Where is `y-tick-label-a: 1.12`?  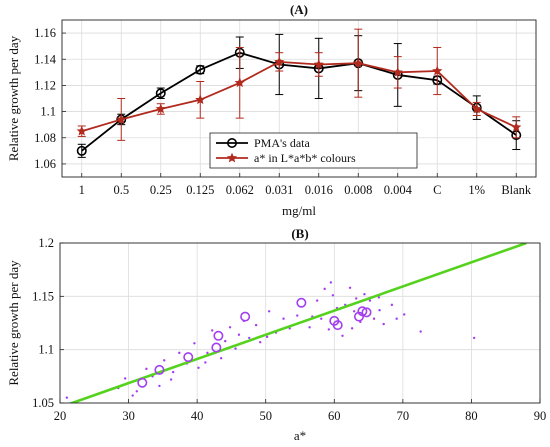 y-tick-label-a: 1.12 is located at coordinates (45, 85).